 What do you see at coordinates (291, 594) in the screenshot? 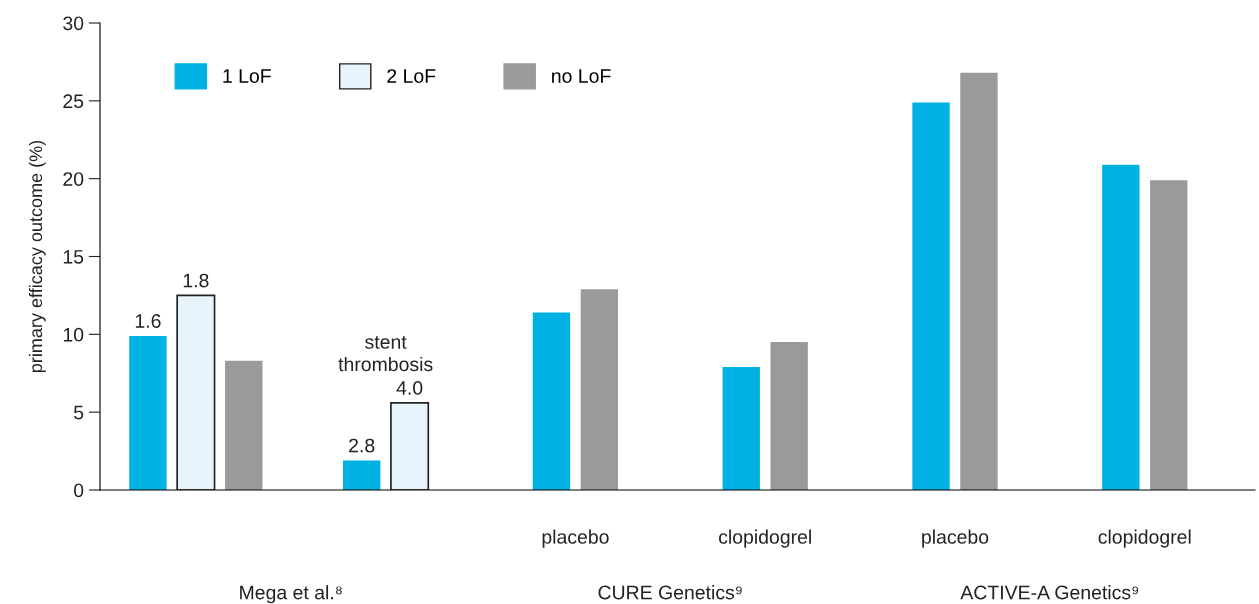
I see `text: Mega et al.⁸` at bounding box center [291, 594].